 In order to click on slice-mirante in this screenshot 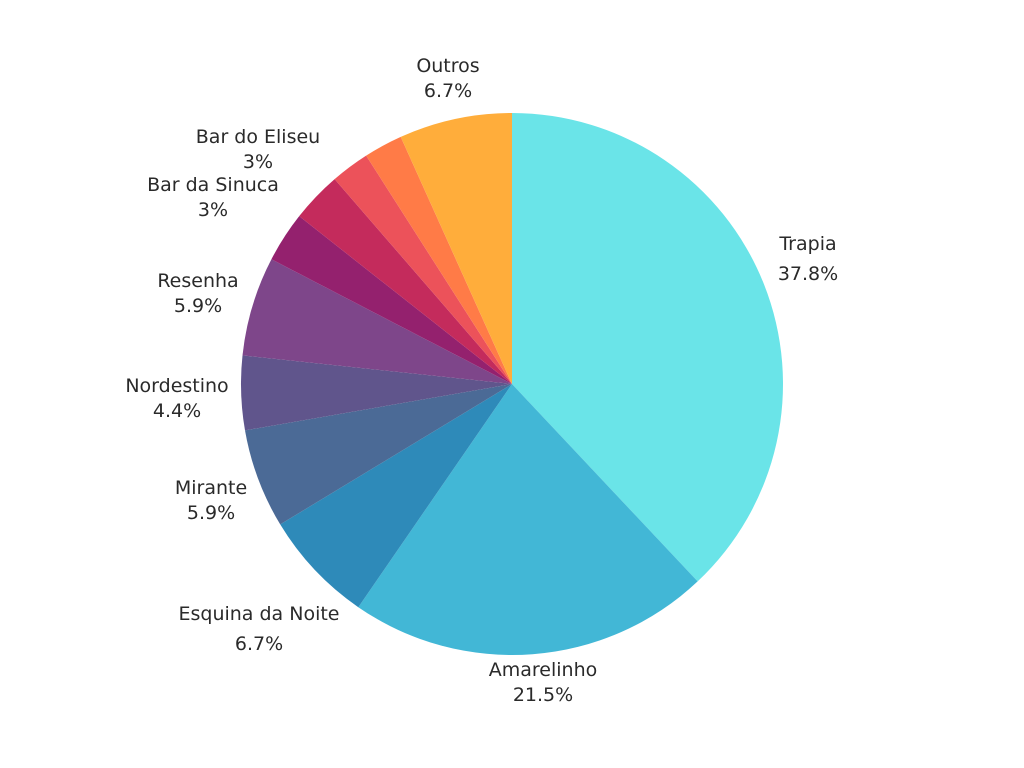, I will do `click(378, 454)`.